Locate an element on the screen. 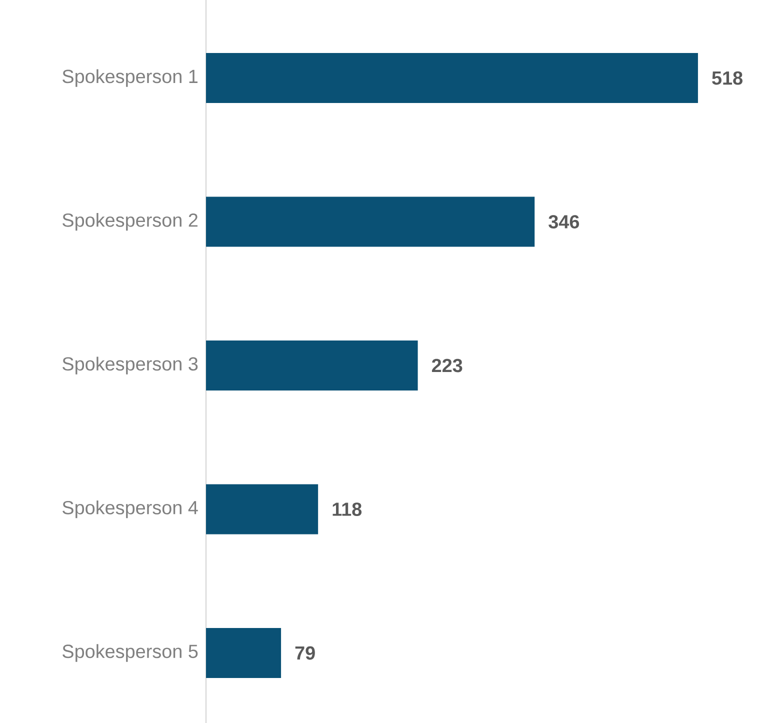 The width and height of the screenshot is (757, 723). data-label: 518 is located at coordinates (727, 78).